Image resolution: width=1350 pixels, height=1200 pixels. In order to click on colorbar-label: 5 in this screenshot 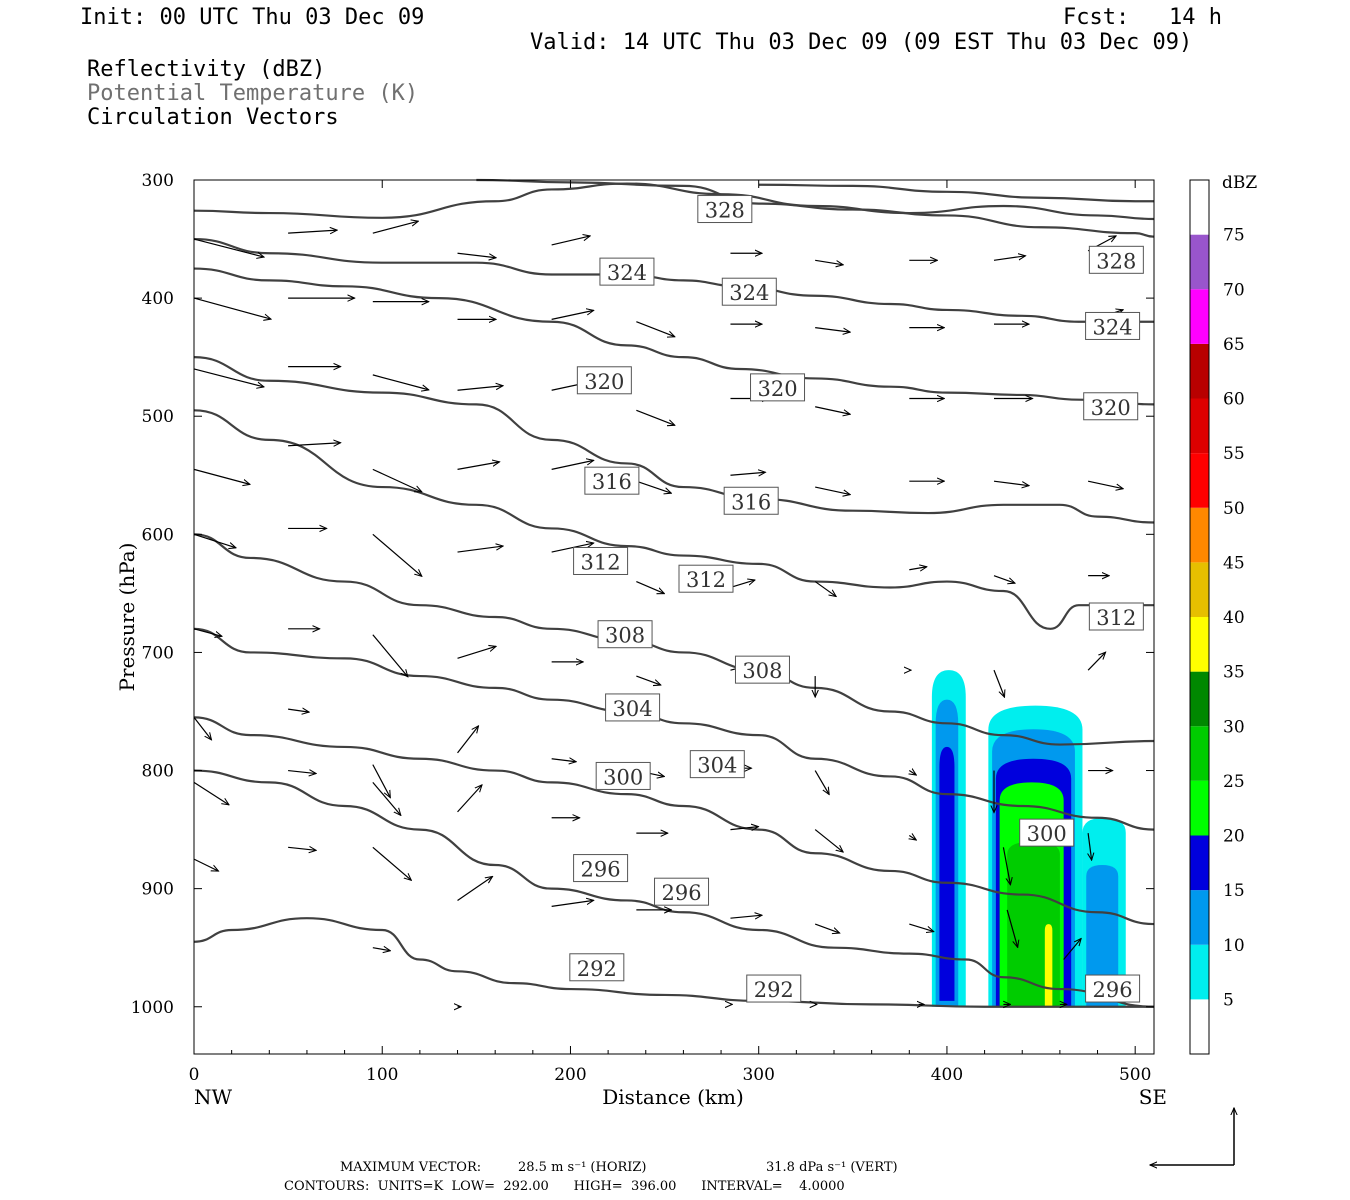, I will do `click(1228, 1000)`.